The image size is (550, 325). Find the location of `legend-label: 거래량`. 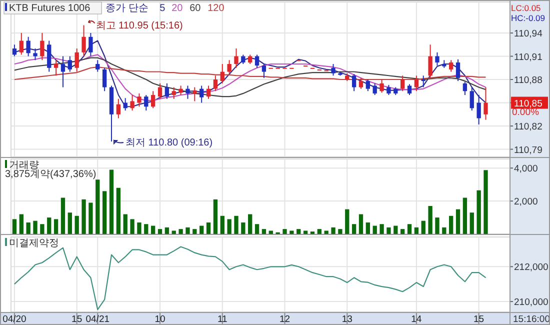

legend-label: 거래량 is located at coordinates (24, 165).